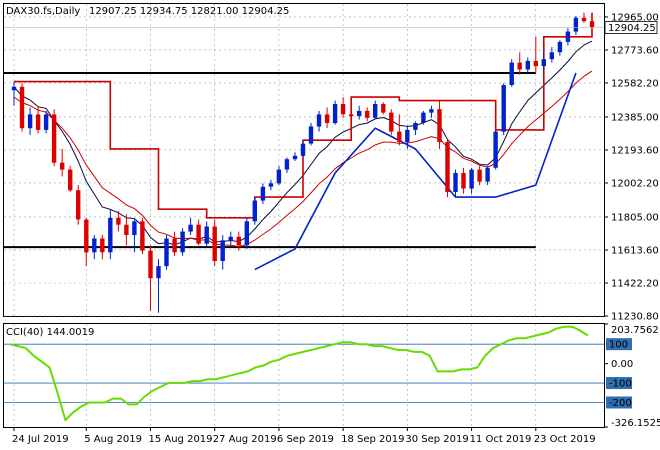 The image size is (660, 450). What do you see at coordinates (635, 83) in the screenshot?
I see `price-tick-label: 12582.20` at bounding box center [635, 83].